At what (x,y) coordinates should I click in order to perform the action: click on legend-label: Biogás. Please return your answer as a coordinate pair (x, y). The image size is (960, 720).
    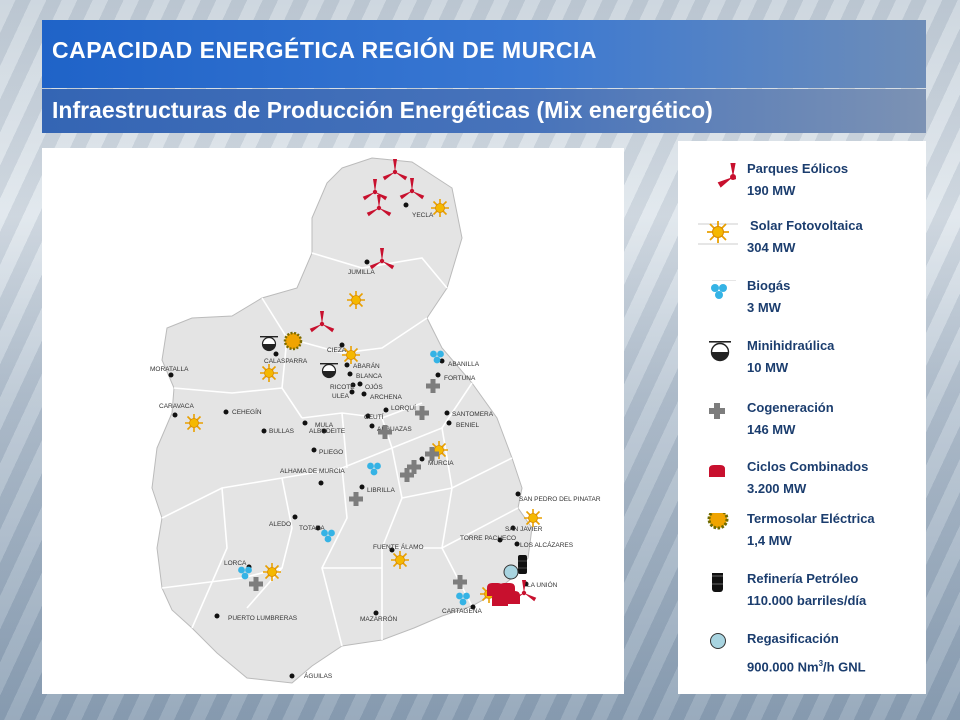
    Looking at the image, I should click on (769, 285).